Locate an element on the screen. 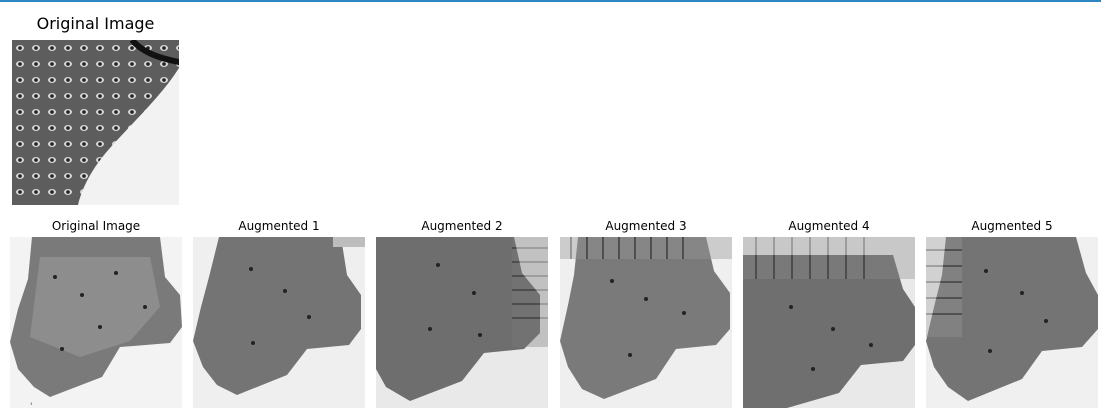 This screenshot has width=1101, height=412. grid-title-original: Original Image is located at coordinates (96, 226).